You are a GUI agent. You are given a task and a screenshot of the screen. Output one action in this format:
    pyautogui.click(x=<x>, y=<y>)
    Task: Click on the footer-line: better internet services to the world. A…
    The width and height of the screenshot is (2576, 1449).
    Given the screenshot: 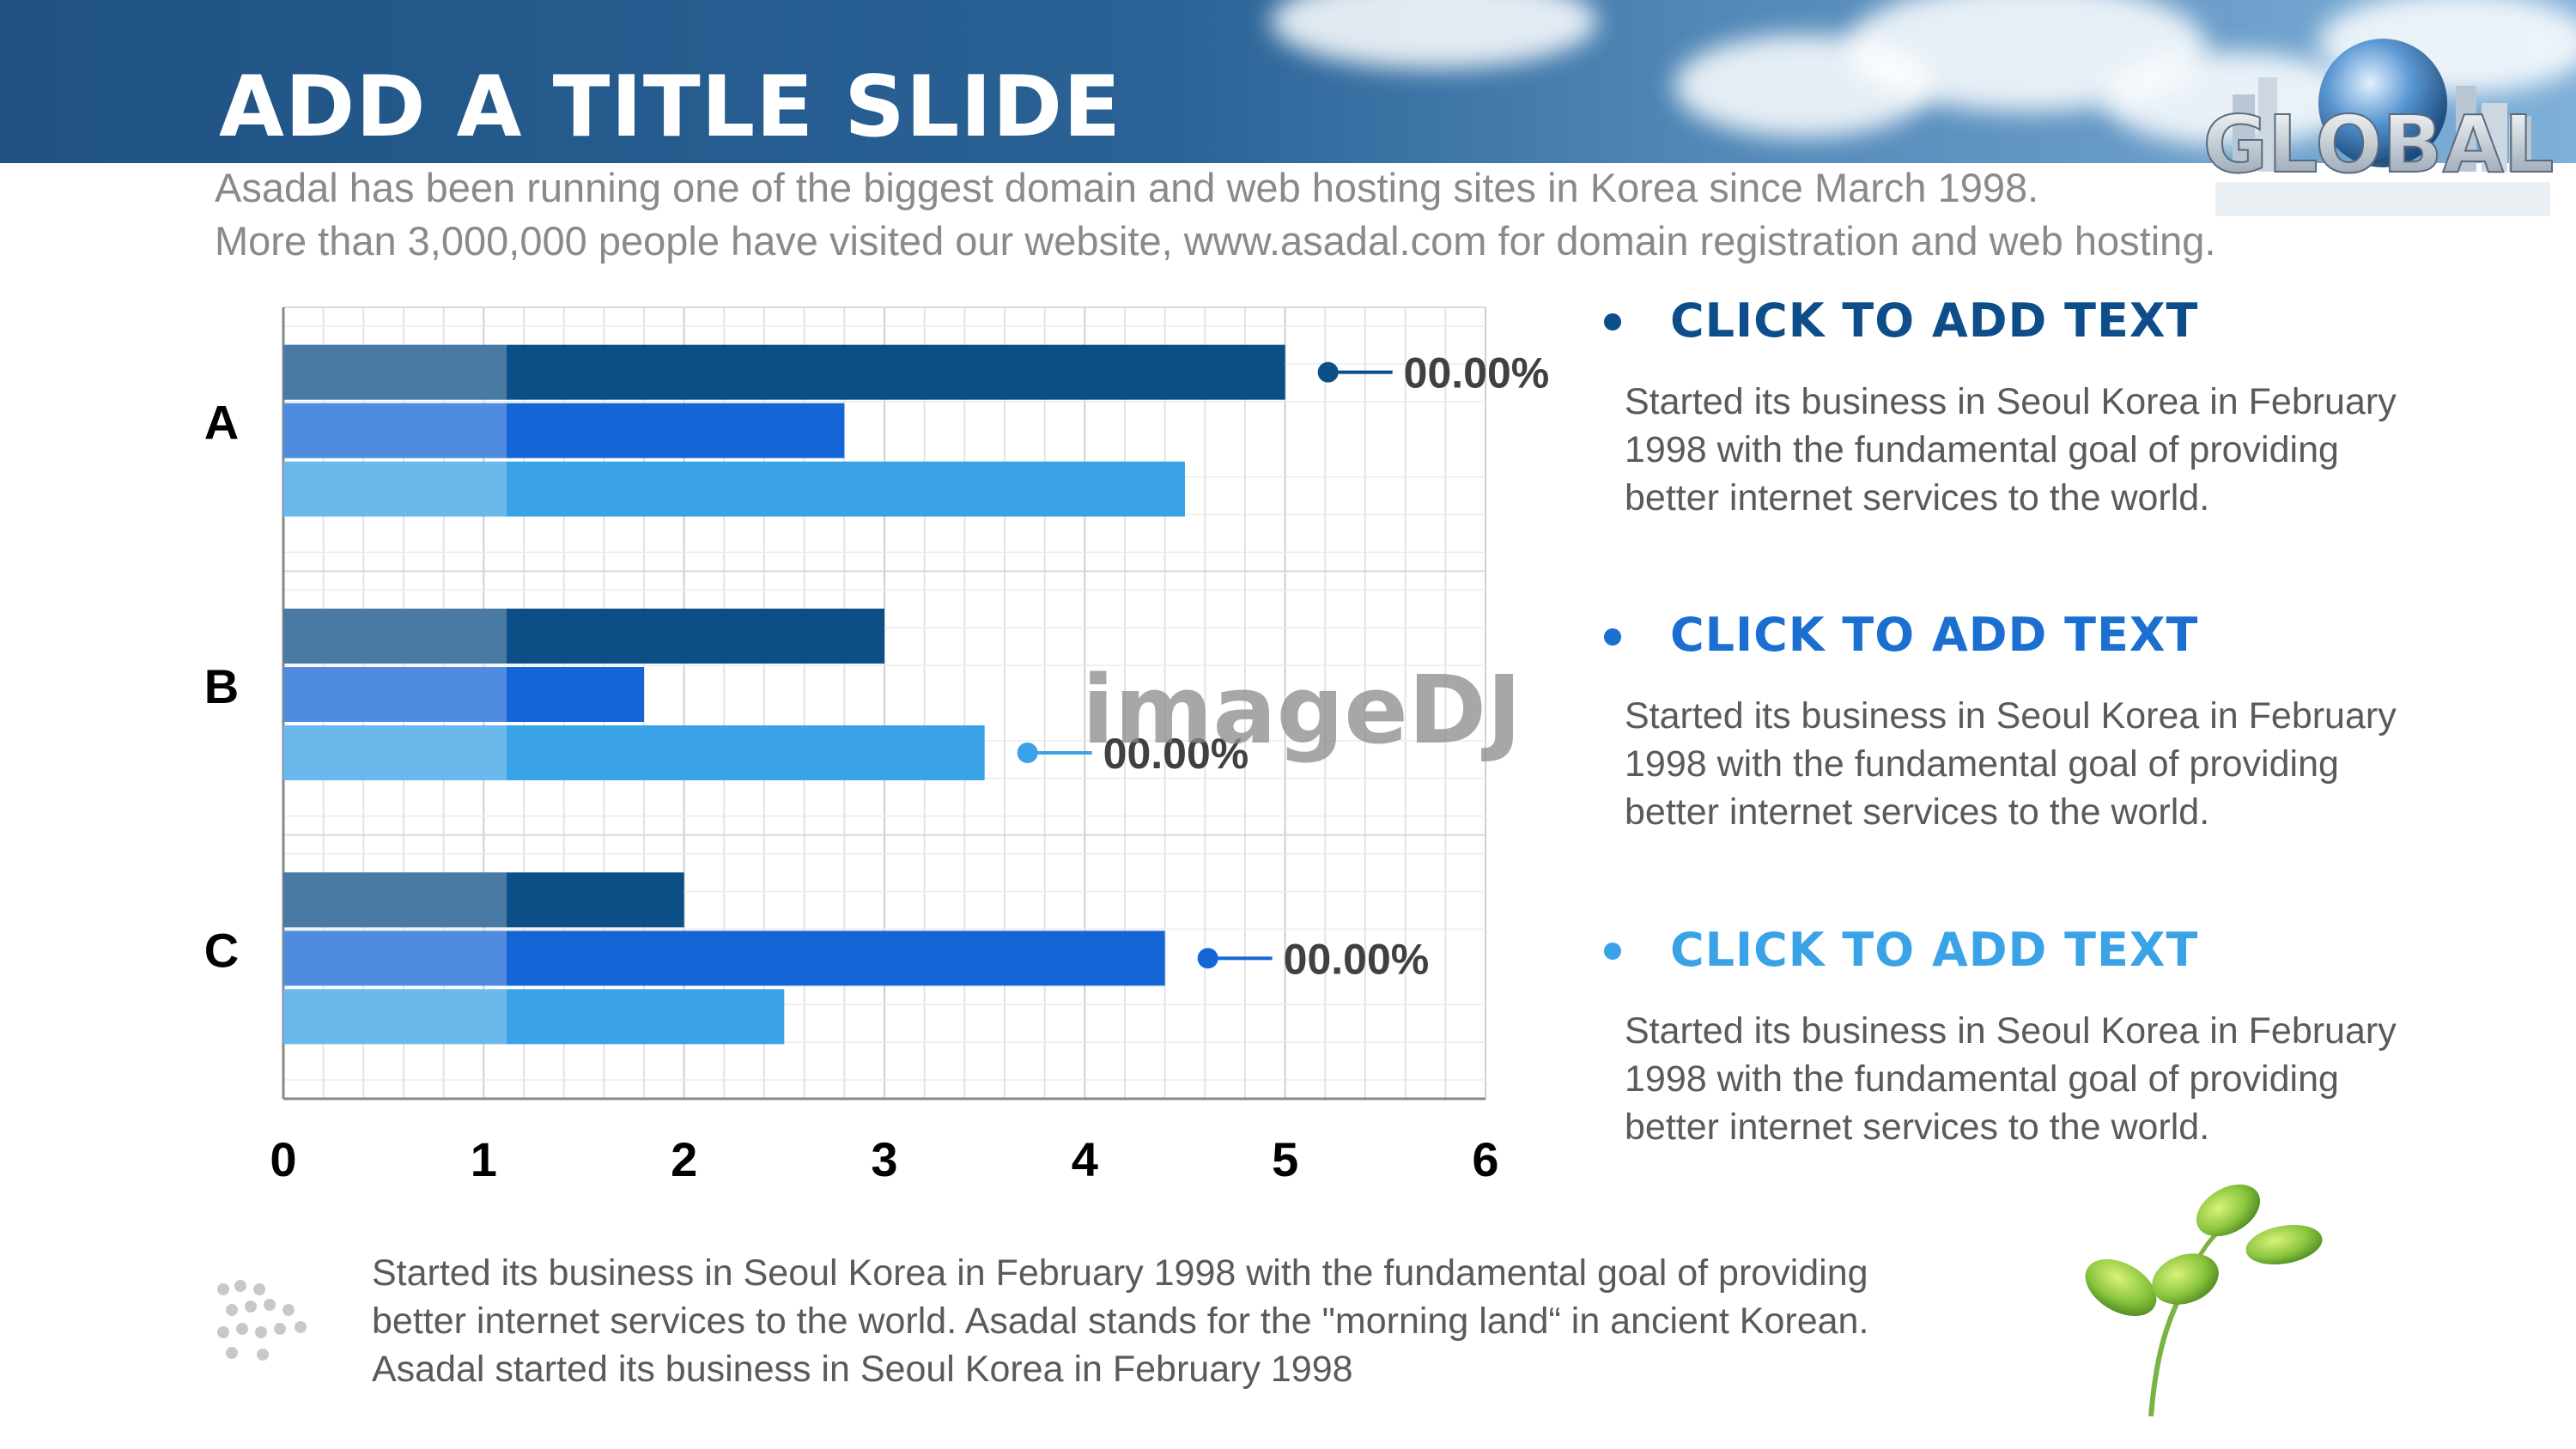 What is the action you would take?
    pyautogui.click(x=1120, y=1321)
    